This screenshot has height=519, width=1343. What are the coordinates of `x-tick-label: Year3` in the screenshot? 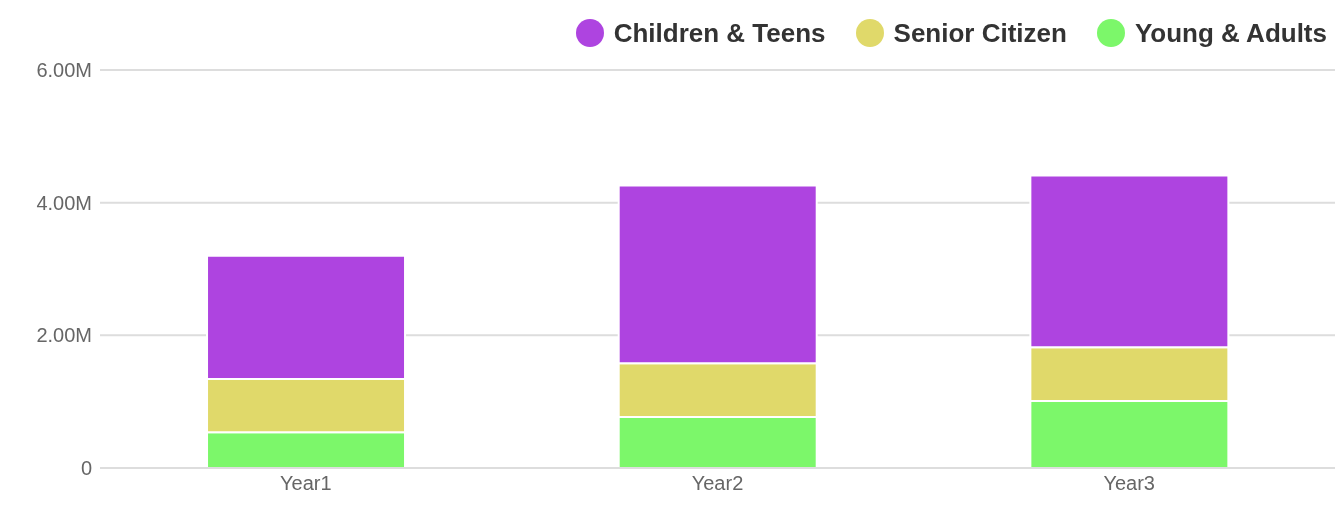 It's located at (1129, 483).